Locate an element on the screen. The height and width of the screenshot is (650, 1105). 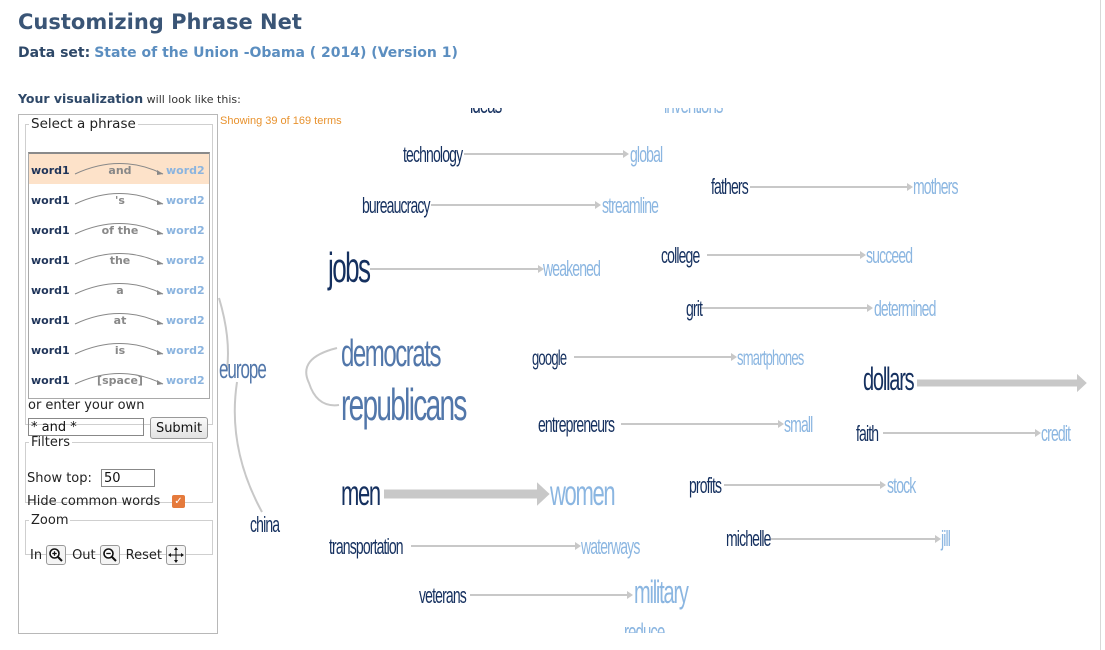
dataset-label: Data set: is located at coordinates (54, 53).